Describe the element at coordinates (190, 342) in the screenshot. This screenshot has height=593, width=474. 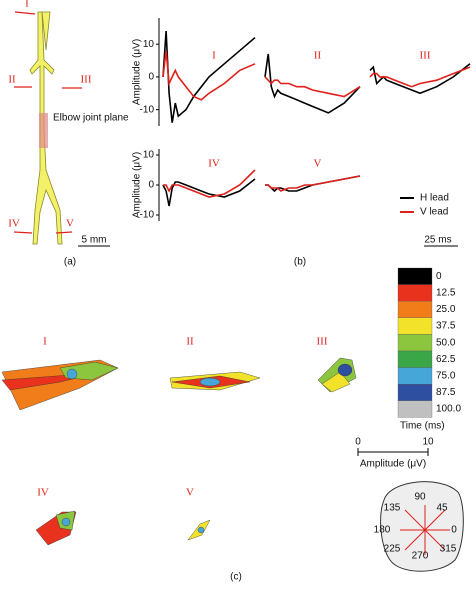
I see `map-label: II` at that location.